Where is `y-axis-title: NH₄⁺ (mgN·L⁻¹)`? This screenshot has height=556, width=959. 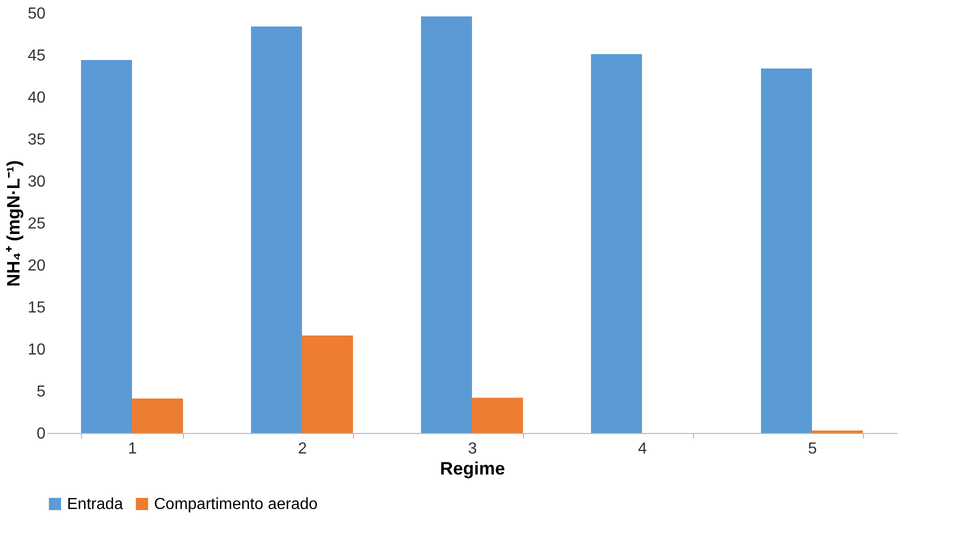
y-axis-title: NH₄⁺ (mgN·L⁻¹) is located at coordinates (14, 223).